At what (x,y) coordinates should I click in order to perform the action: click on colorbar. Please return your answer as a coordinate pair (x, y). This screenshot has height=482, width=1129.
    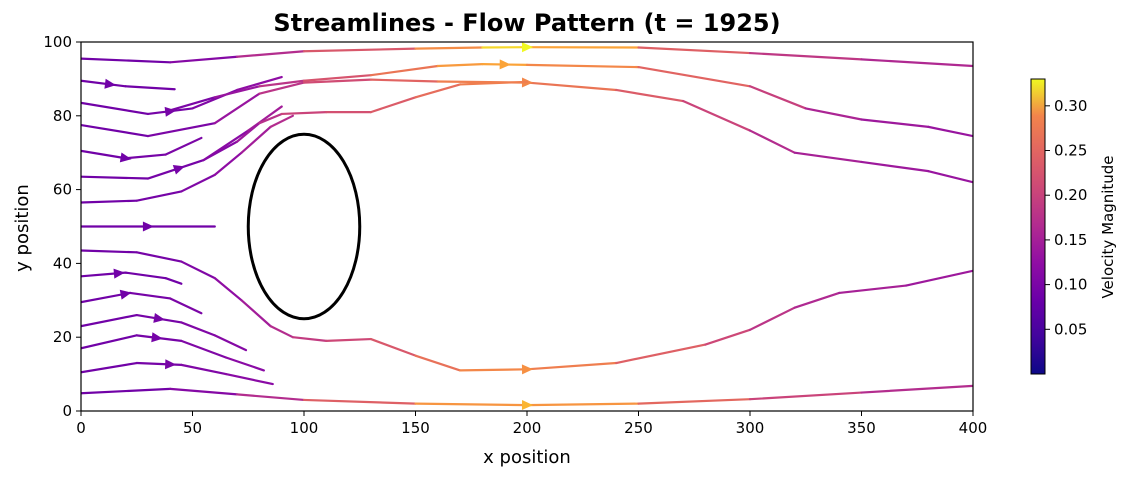
    Looking at the image, I should click on (1038, 226).